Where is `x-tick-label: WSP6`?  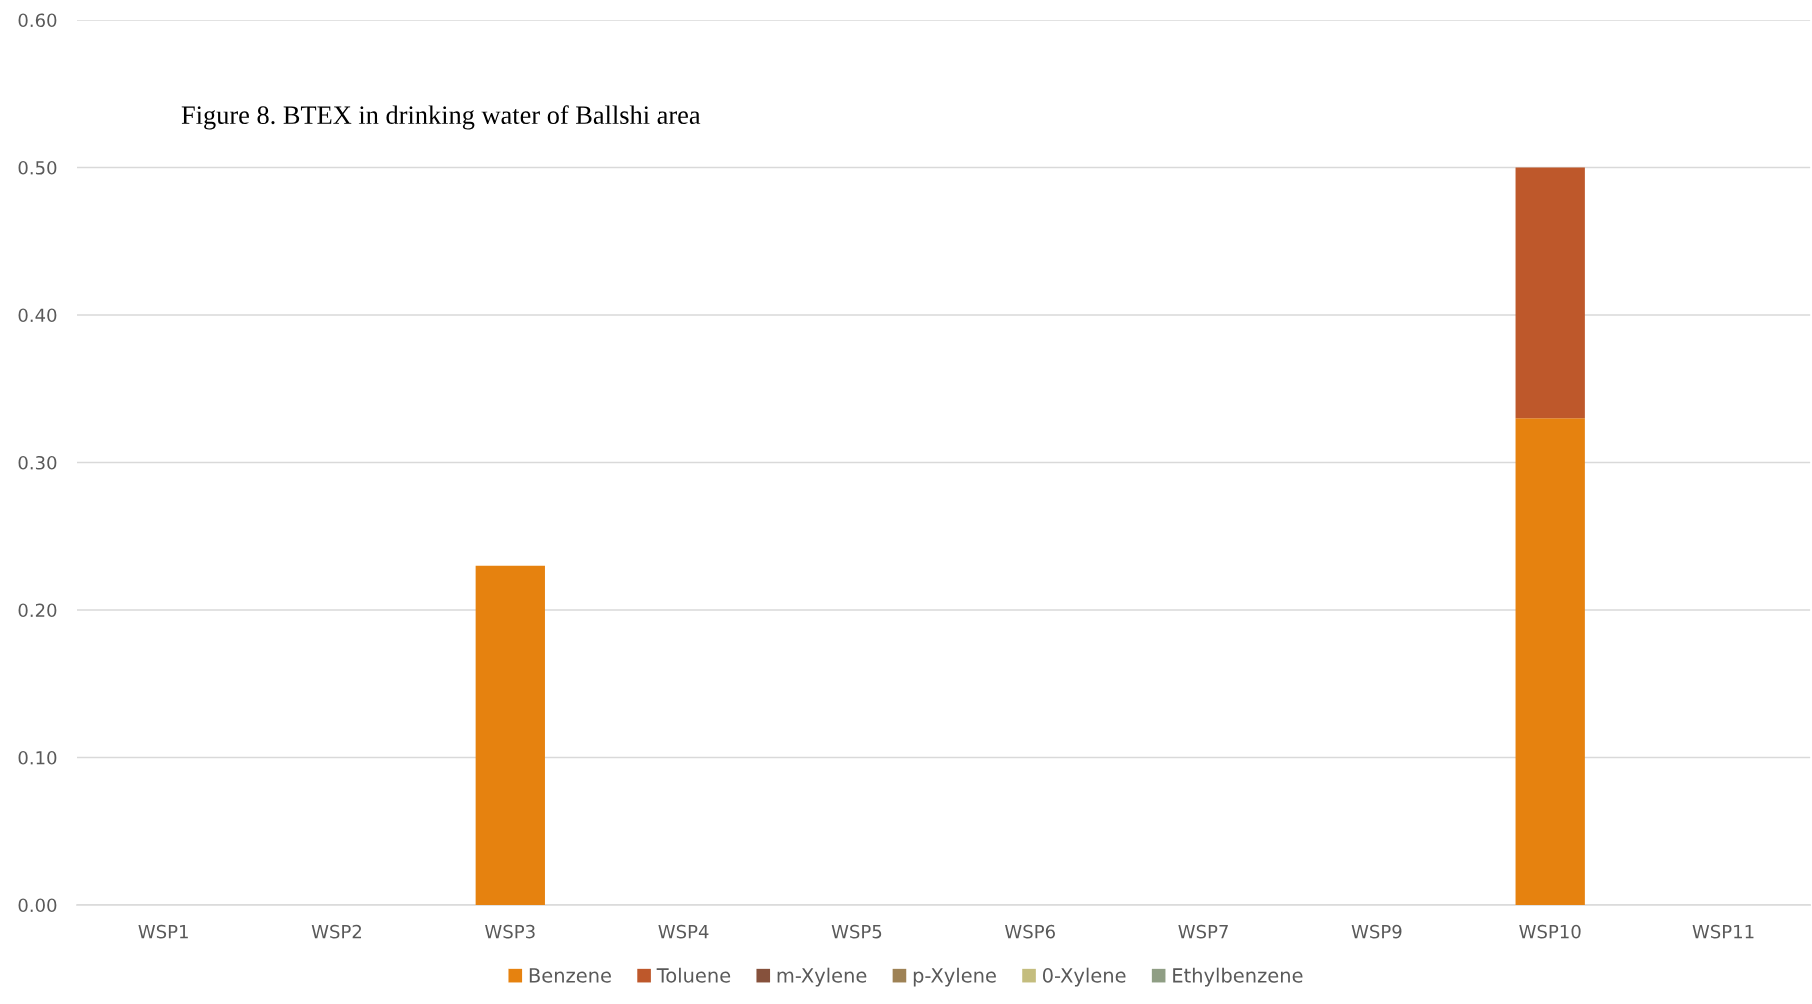
x-tick-label: WSP6 is located at coordinates (1030, 931).